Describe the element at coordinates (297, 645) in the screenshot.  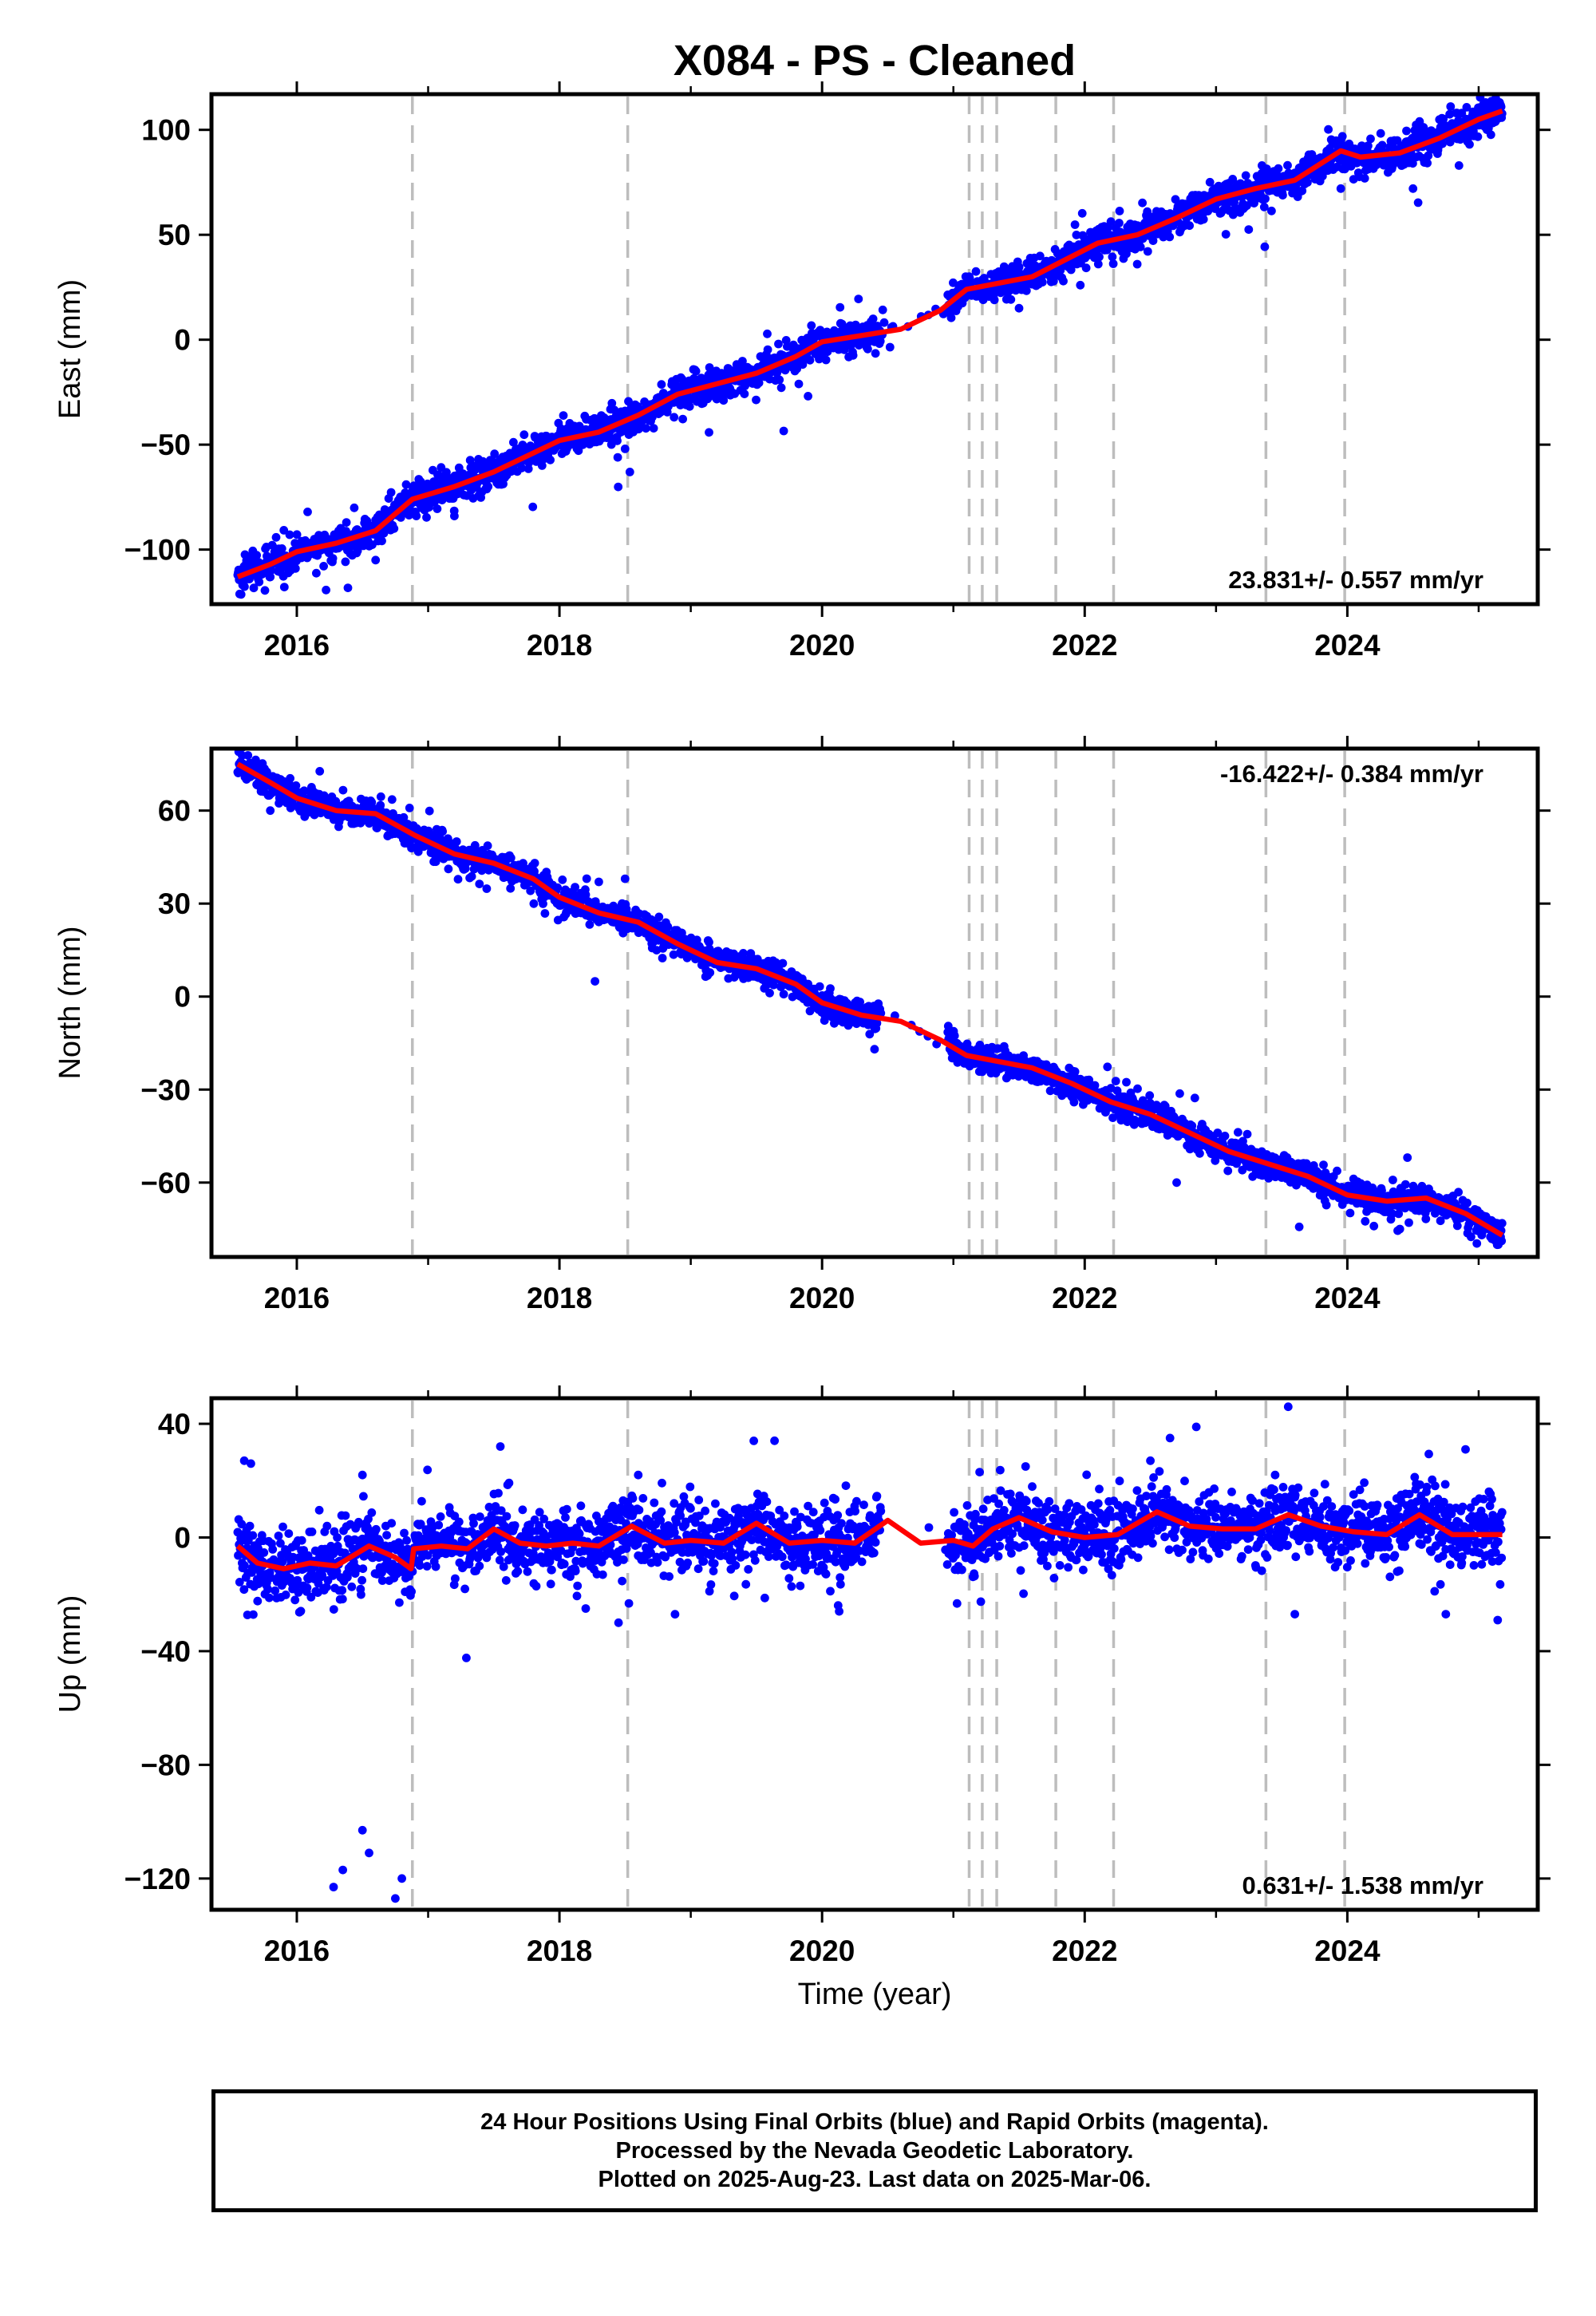
I see `east-x-tick-label: 2016` at that location.